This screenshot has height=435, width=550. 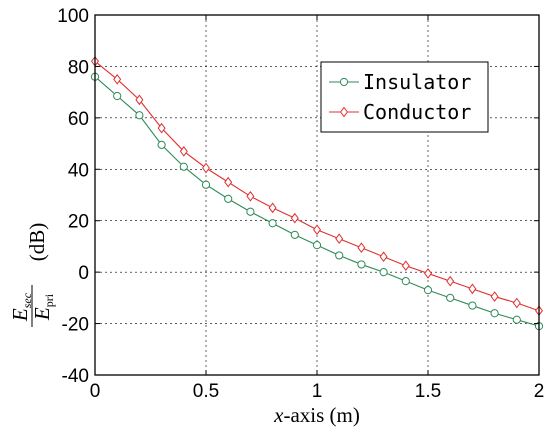 What do you see at coordinates (75, 376) in the screenshot?
I see `y-tick-label: -40` at bounding box center [75, 376].